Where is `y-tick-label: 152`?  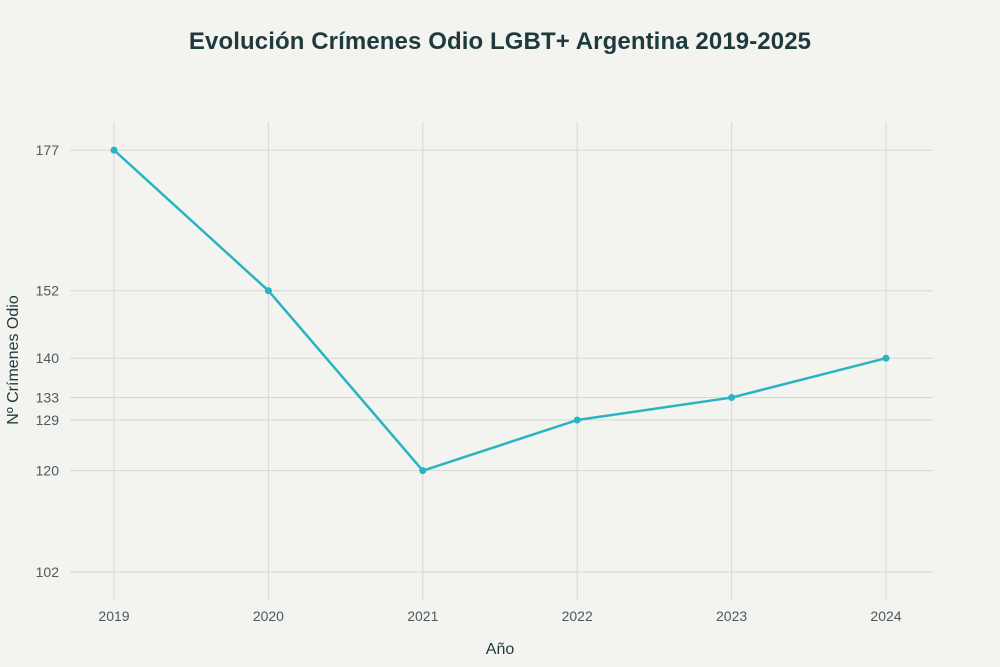 y-tick-label: 152 is located at coordinates (48, 291).